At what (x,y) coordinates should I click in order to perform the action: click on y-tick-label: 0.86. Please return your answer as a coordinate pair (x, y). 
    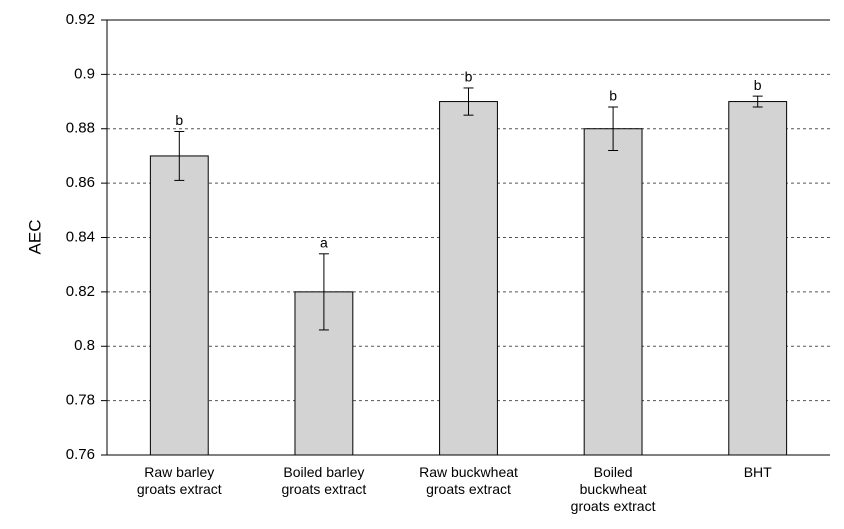
    Looking at the image, I should click on (80, 182).